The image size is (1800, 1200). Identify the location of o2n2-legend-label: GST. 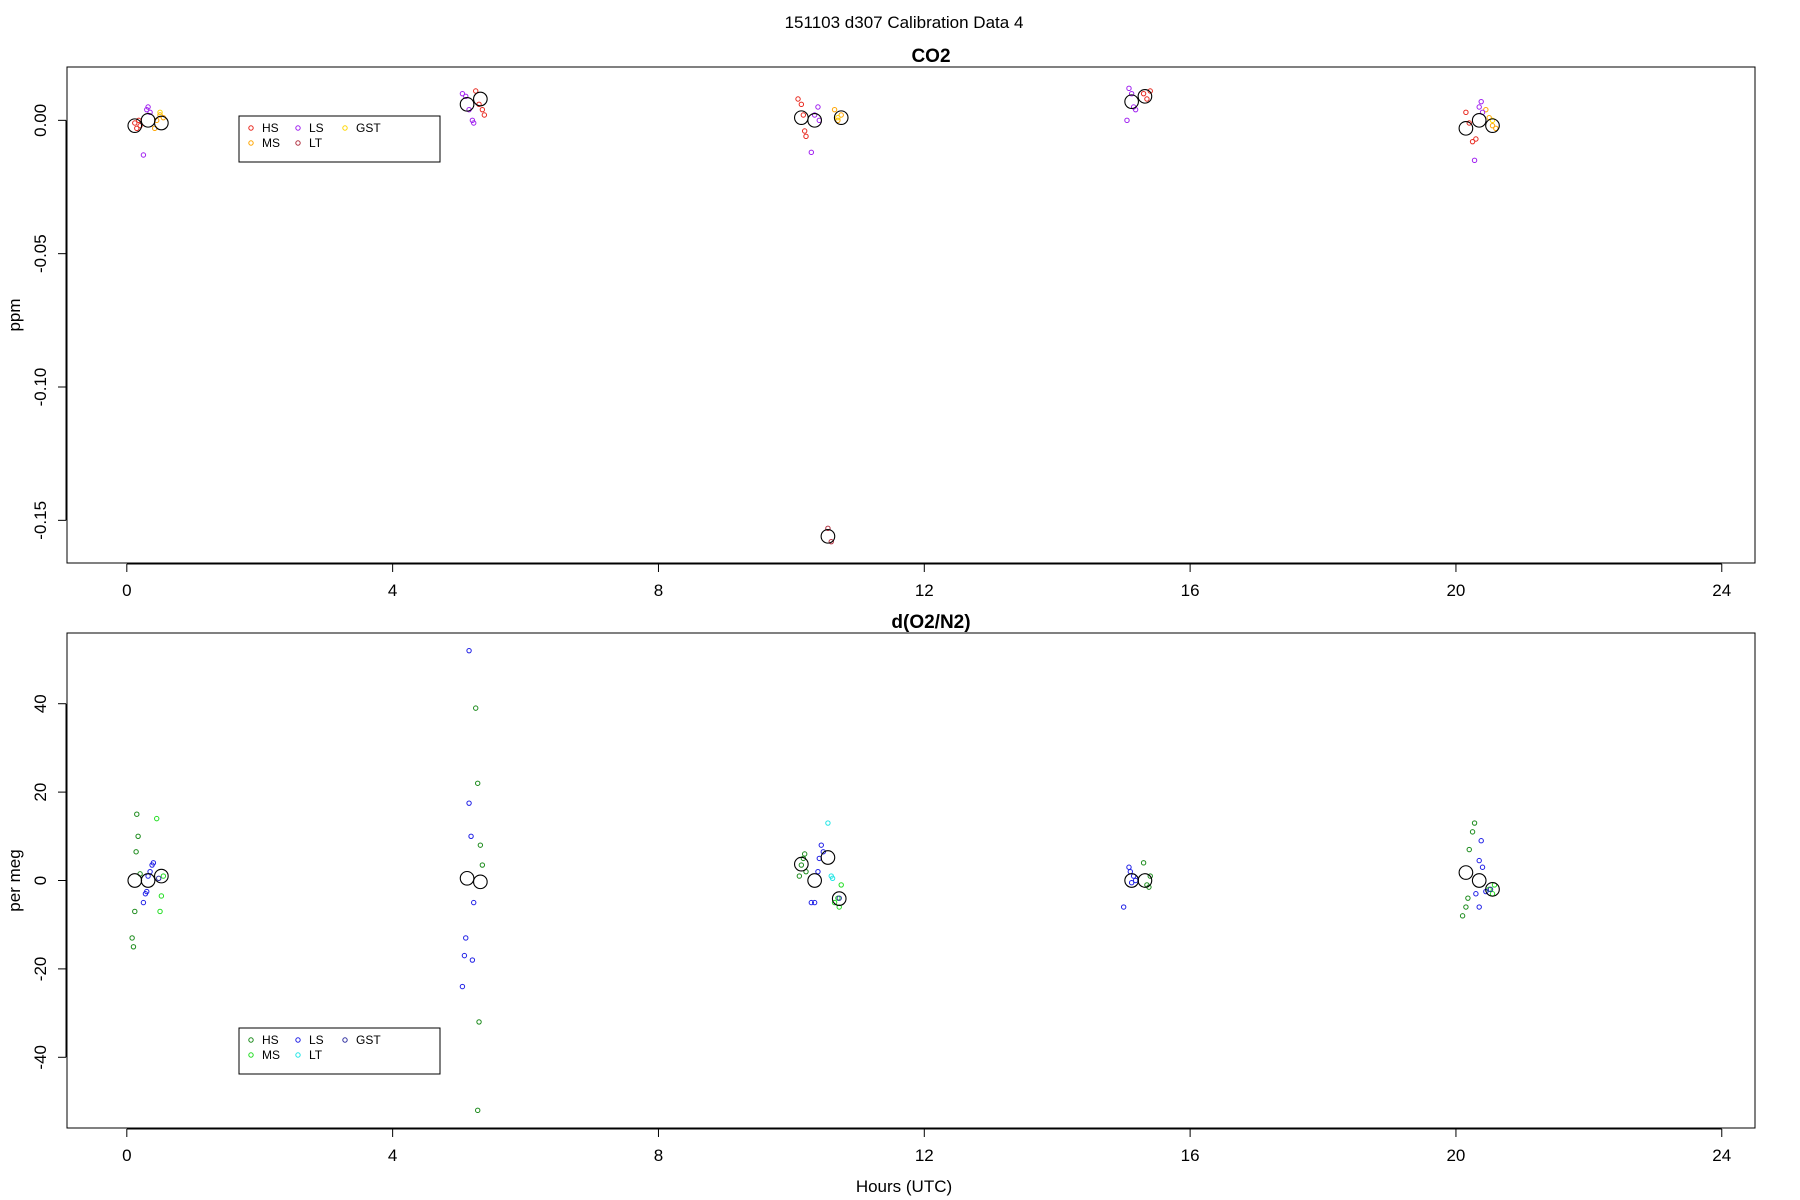
(368, 1040).